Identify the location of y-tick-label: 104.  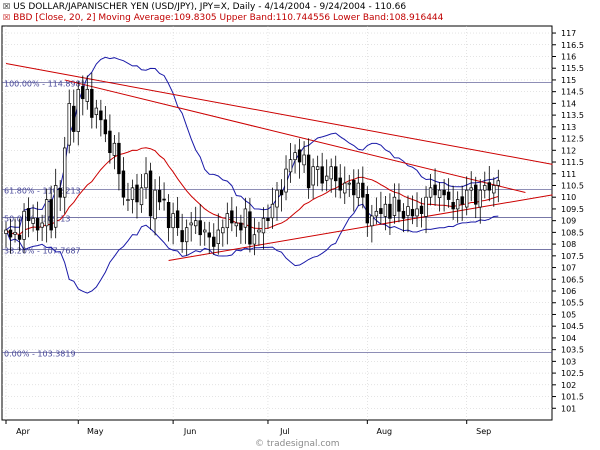
(568, 338).